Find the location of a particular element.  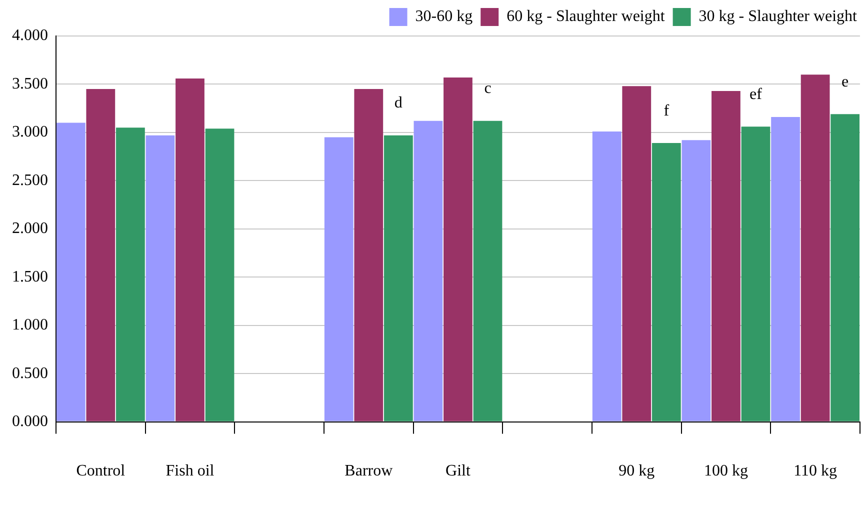

x-tick-label: 90 kg is located at coordinates (636, 471).